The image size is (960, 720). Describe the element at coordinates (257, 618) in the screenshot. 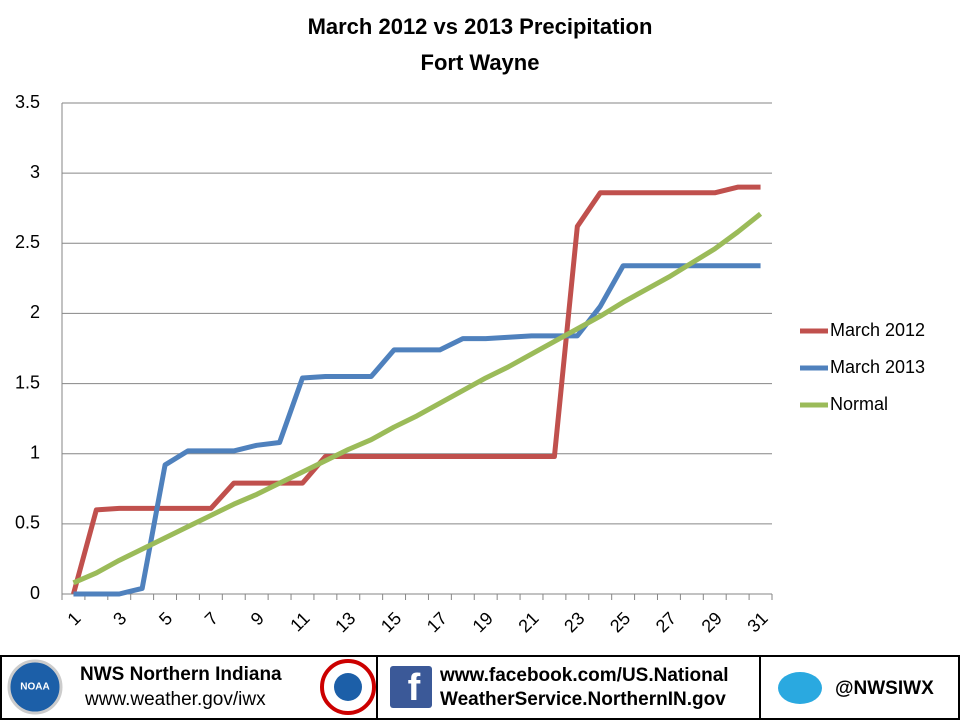

I see `x-tick-label: 9` at that location.